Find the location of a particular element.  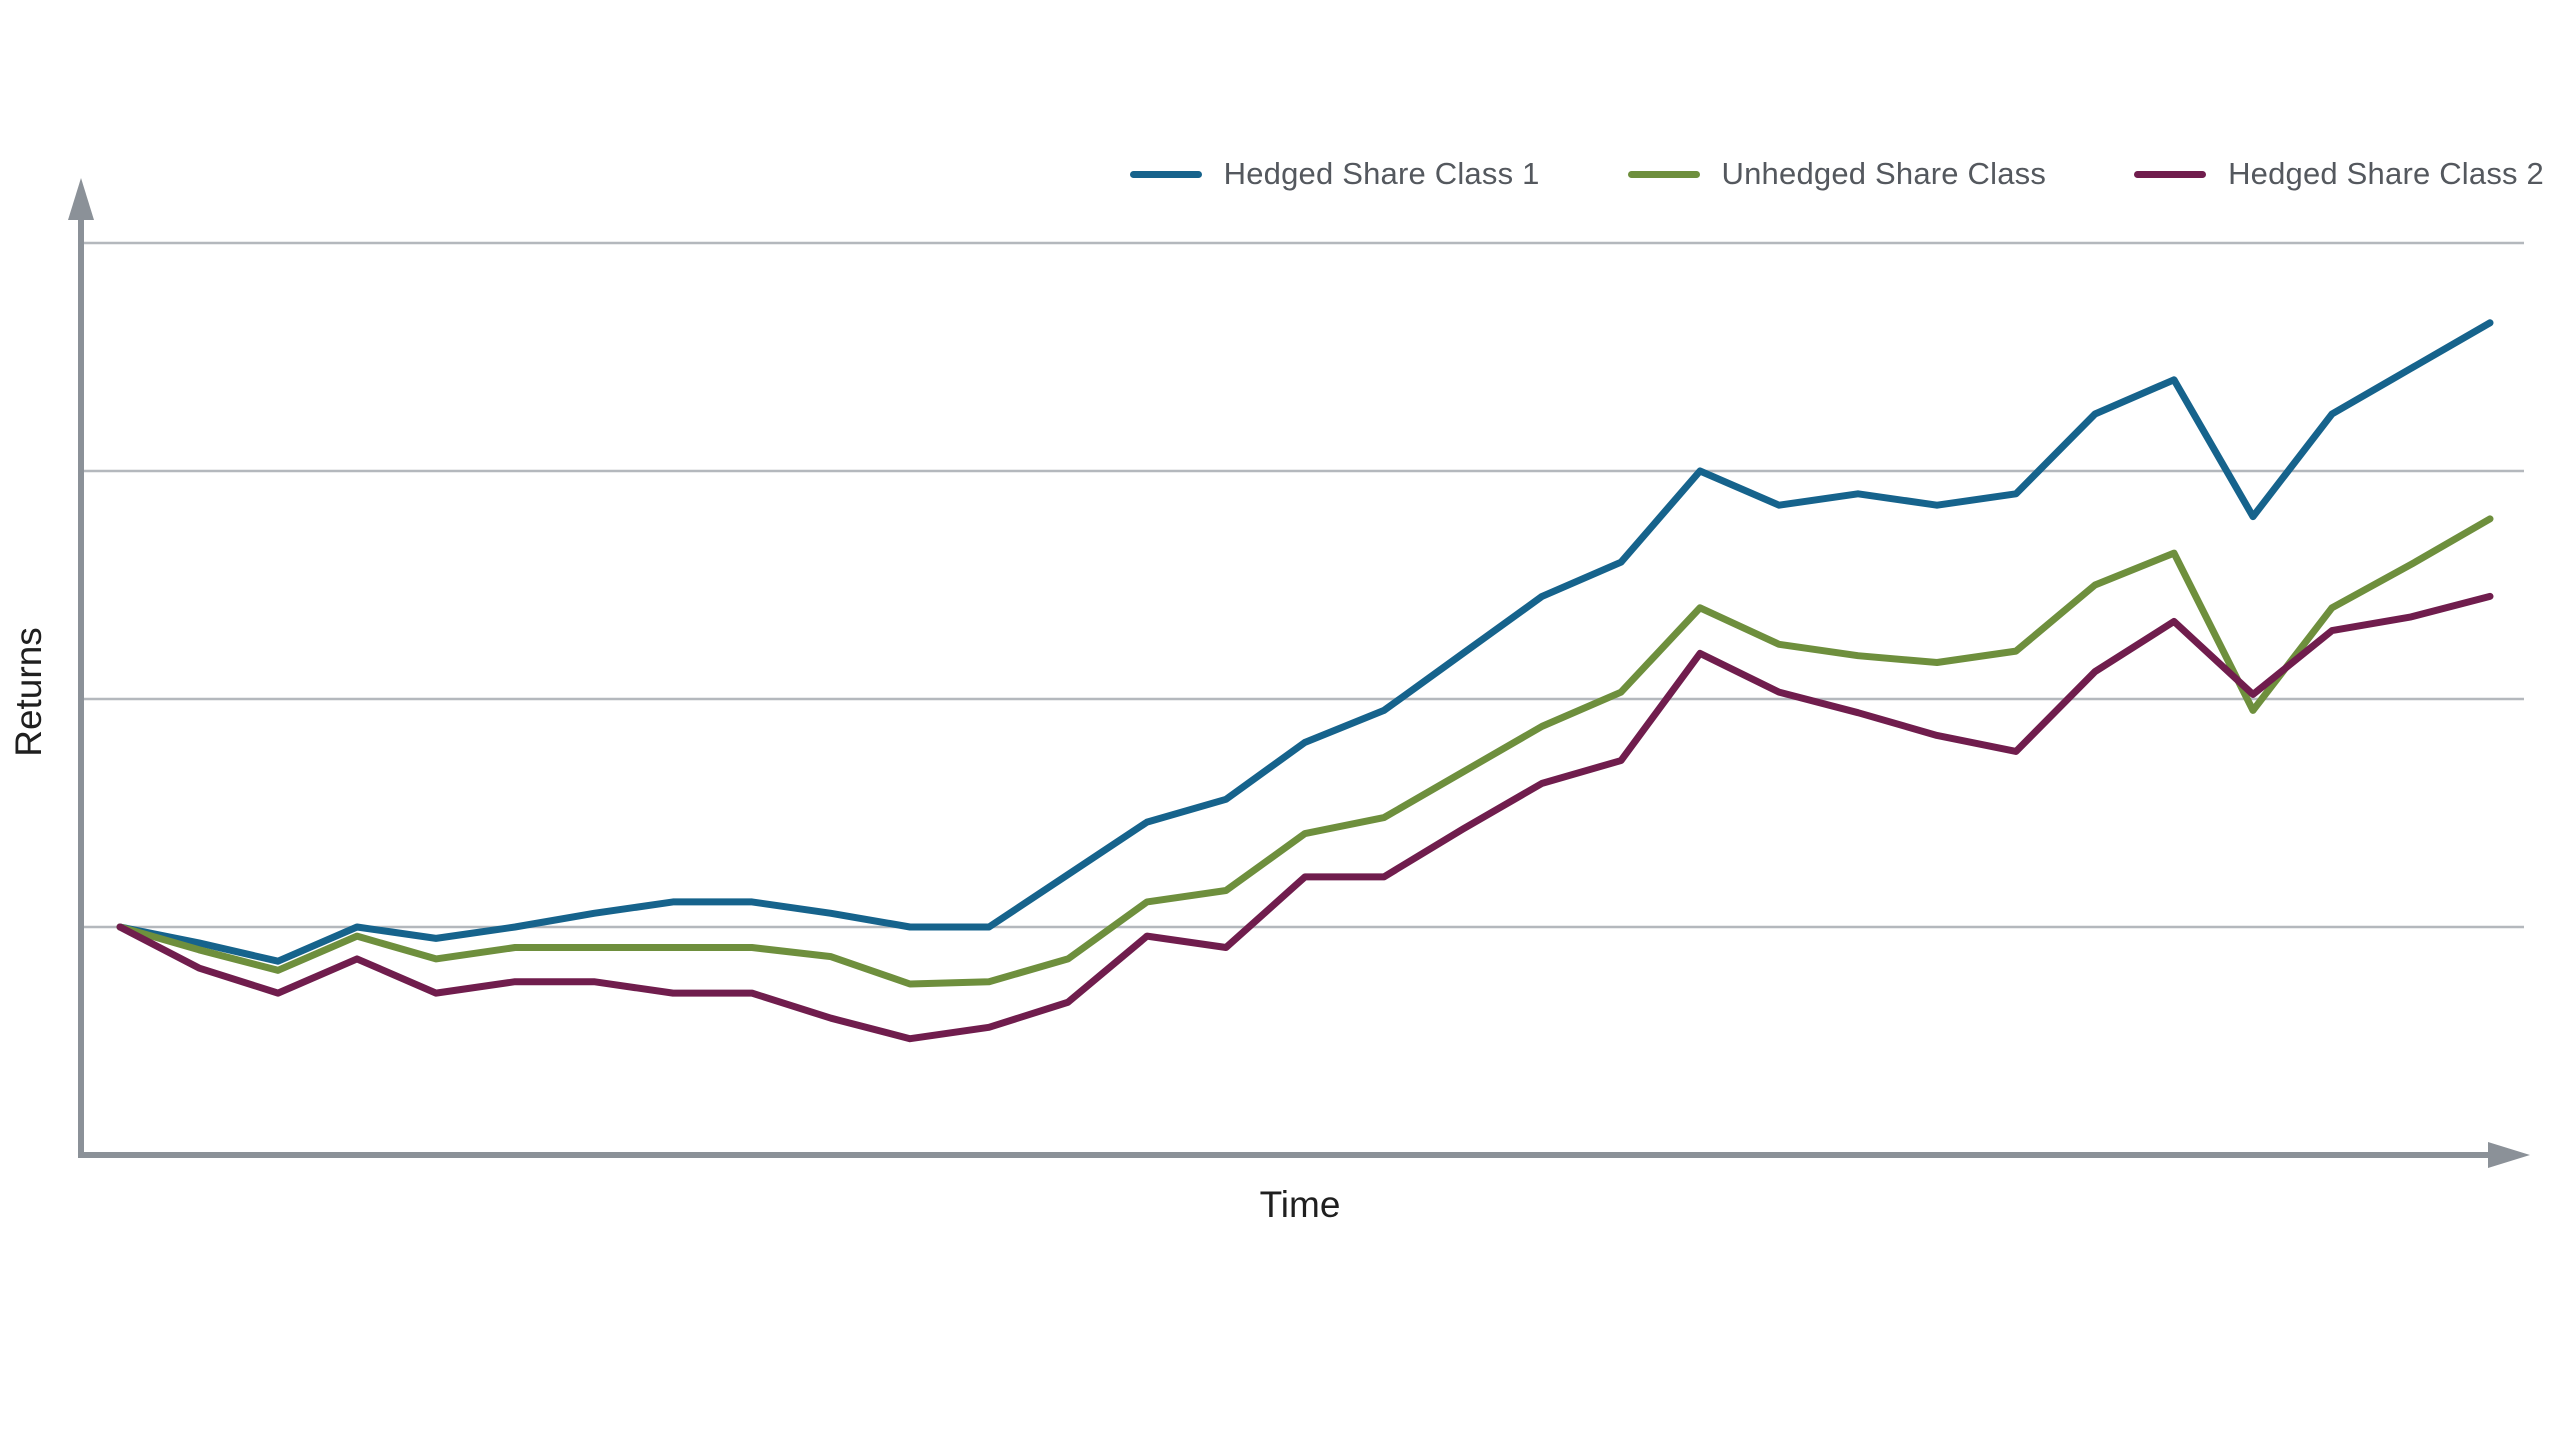

y-axis-title: Returns is located at coordinates (28, 692).